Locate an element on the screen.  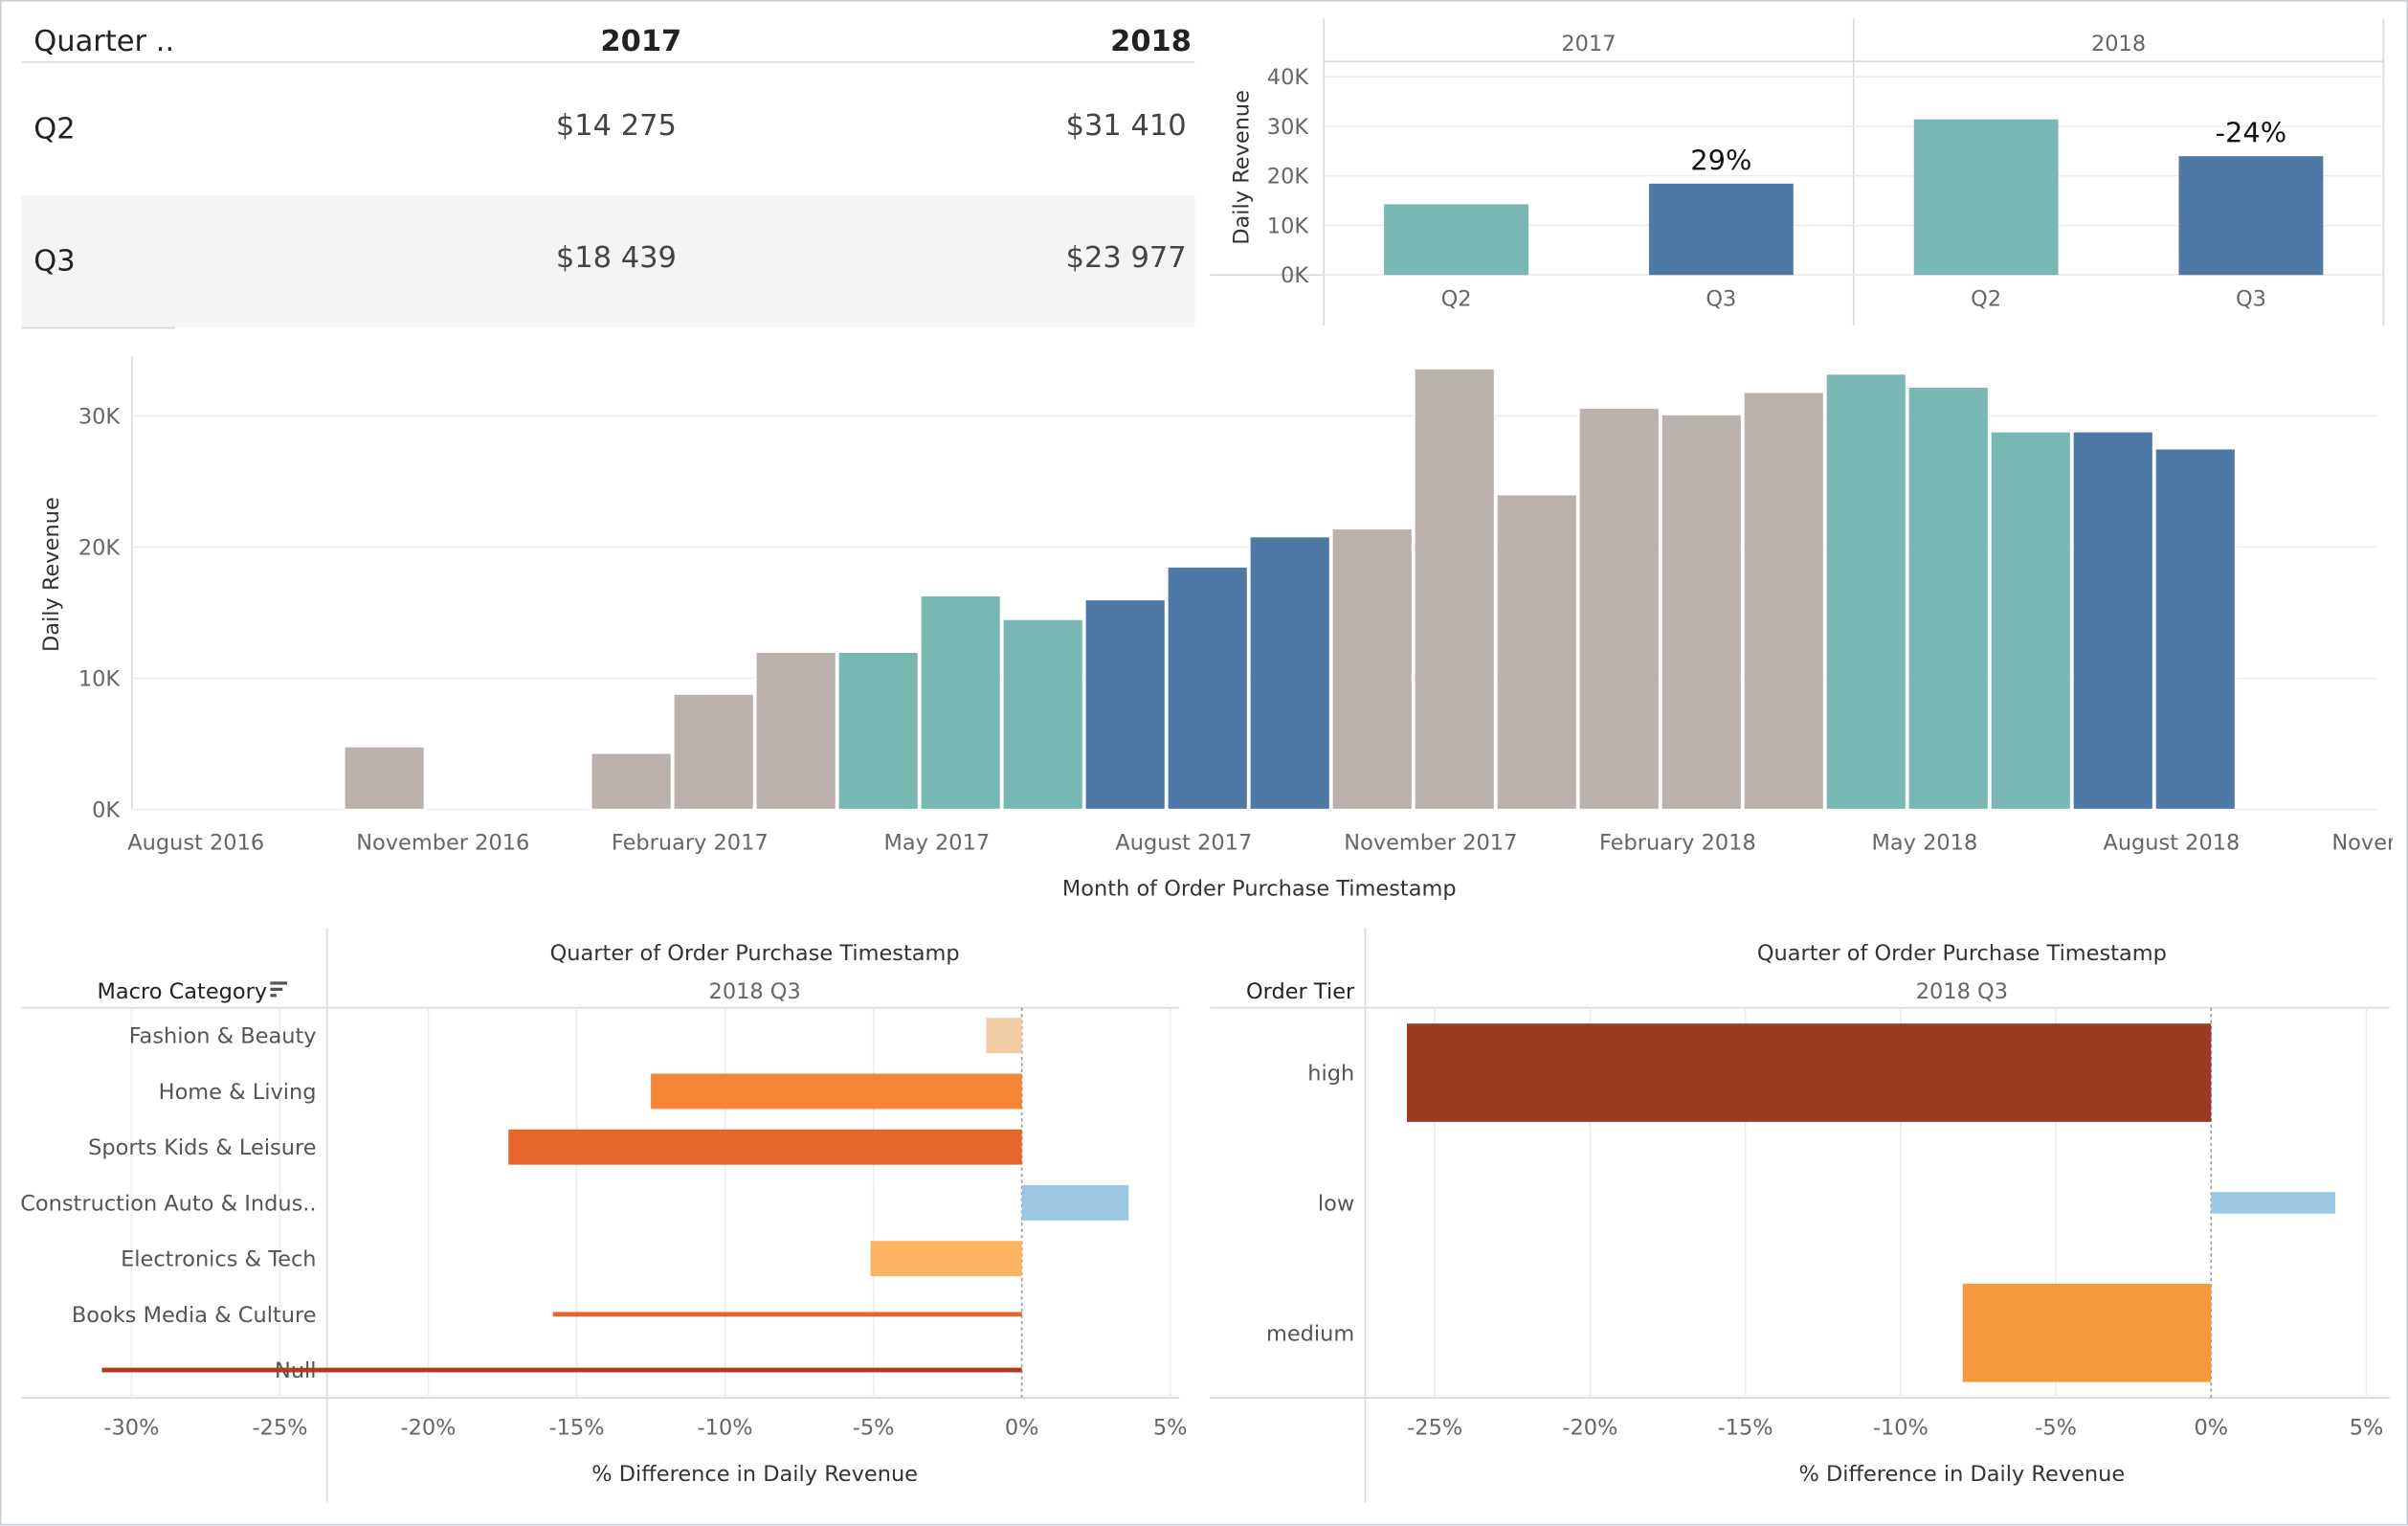
change-label: 29% is located at coordinates (1721, 160).